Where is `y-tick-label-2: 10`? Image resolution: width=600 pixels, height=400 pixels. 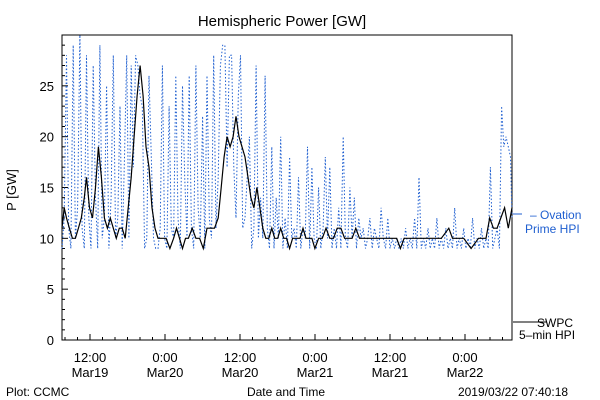
y-tick-label-2: 10 is located at coordinates (47, 238).